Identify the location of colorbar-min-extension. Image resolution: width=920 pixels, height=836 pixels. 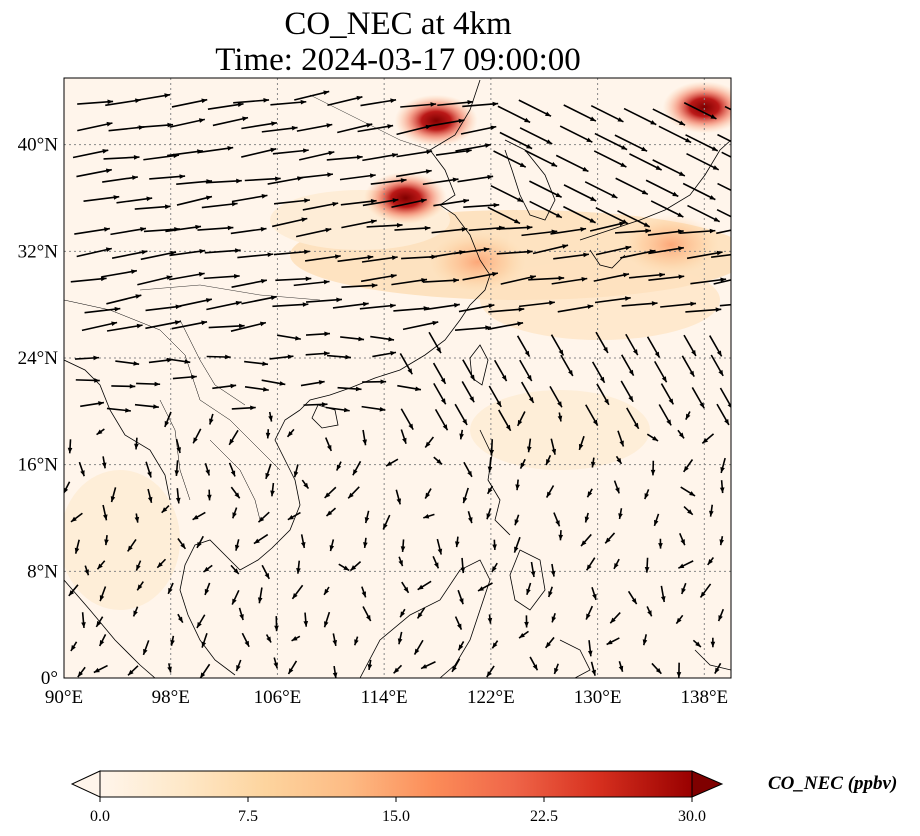
(85, 784).